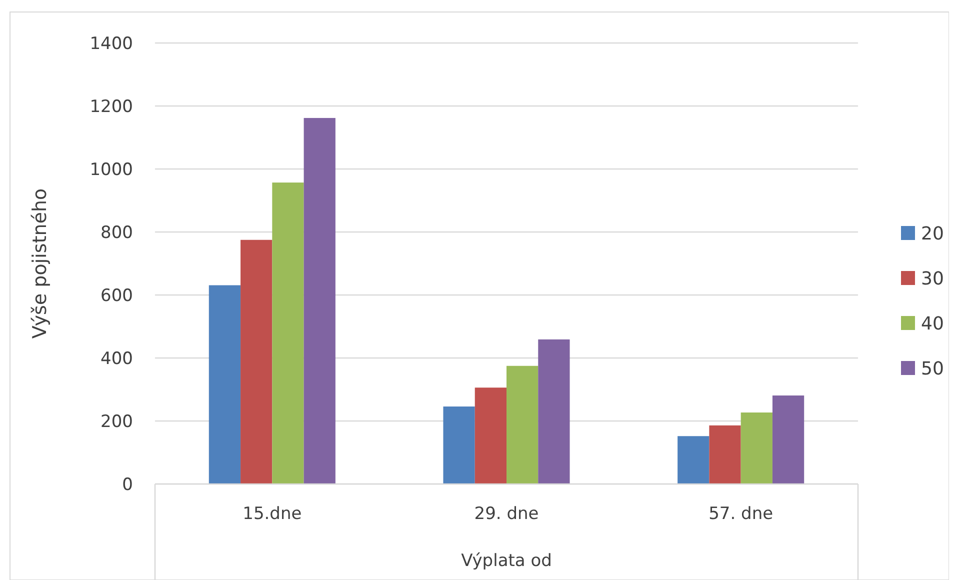 This screenshot has height=580, width=957. What do you see at coordinates (506, 561) in the screenshot?
I see `x-axis-title: Výplata od` at bounding box center [506, 561].